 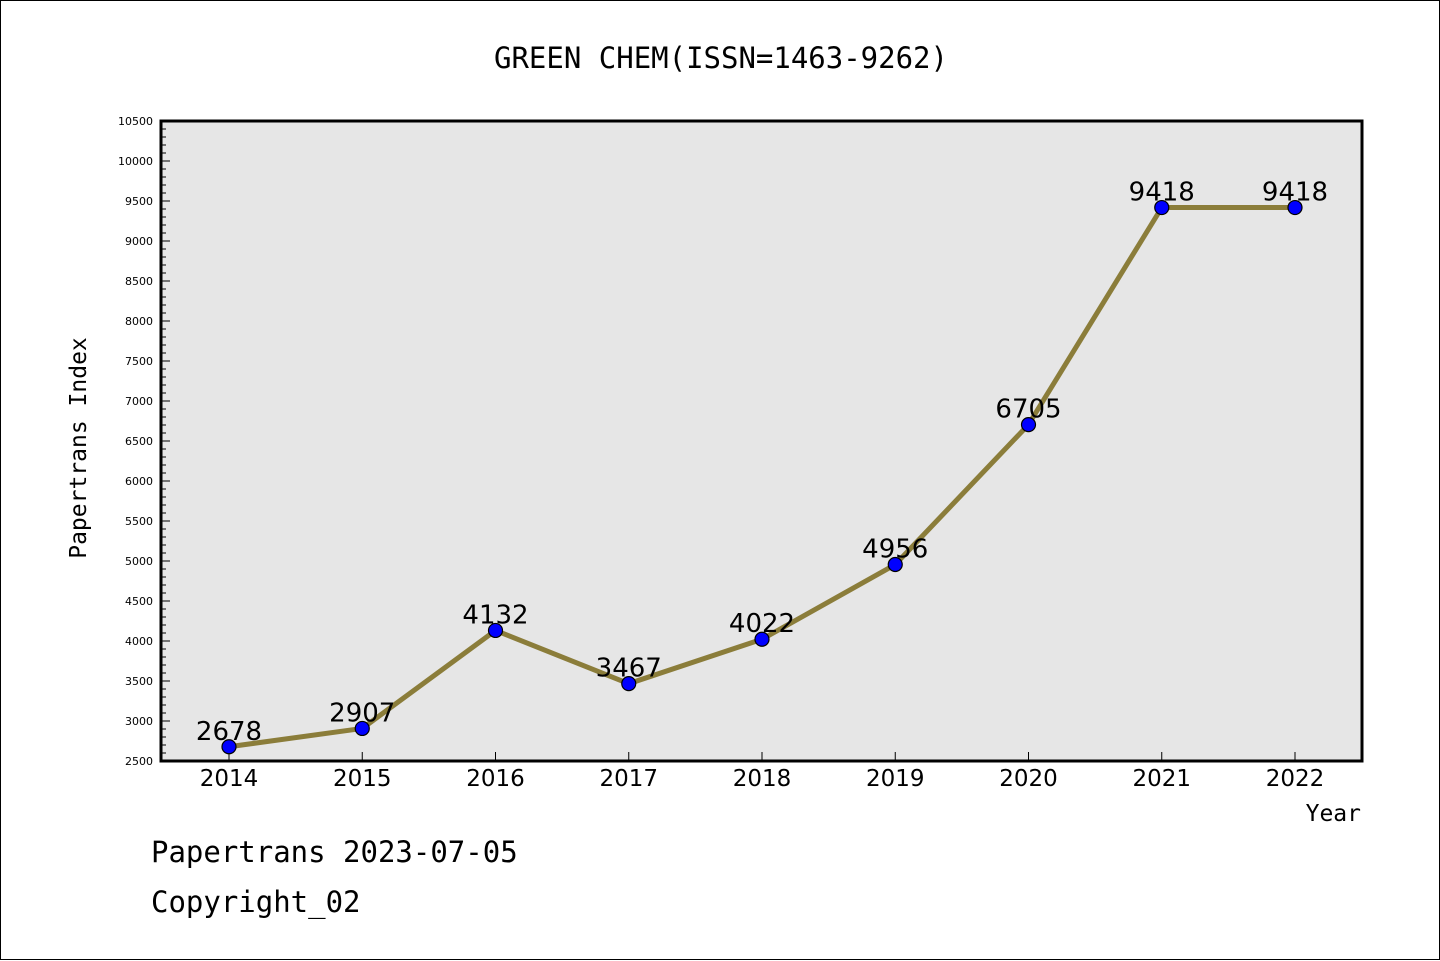 I want to click on y-tick-label: 7000, so click(x=139, y=401).